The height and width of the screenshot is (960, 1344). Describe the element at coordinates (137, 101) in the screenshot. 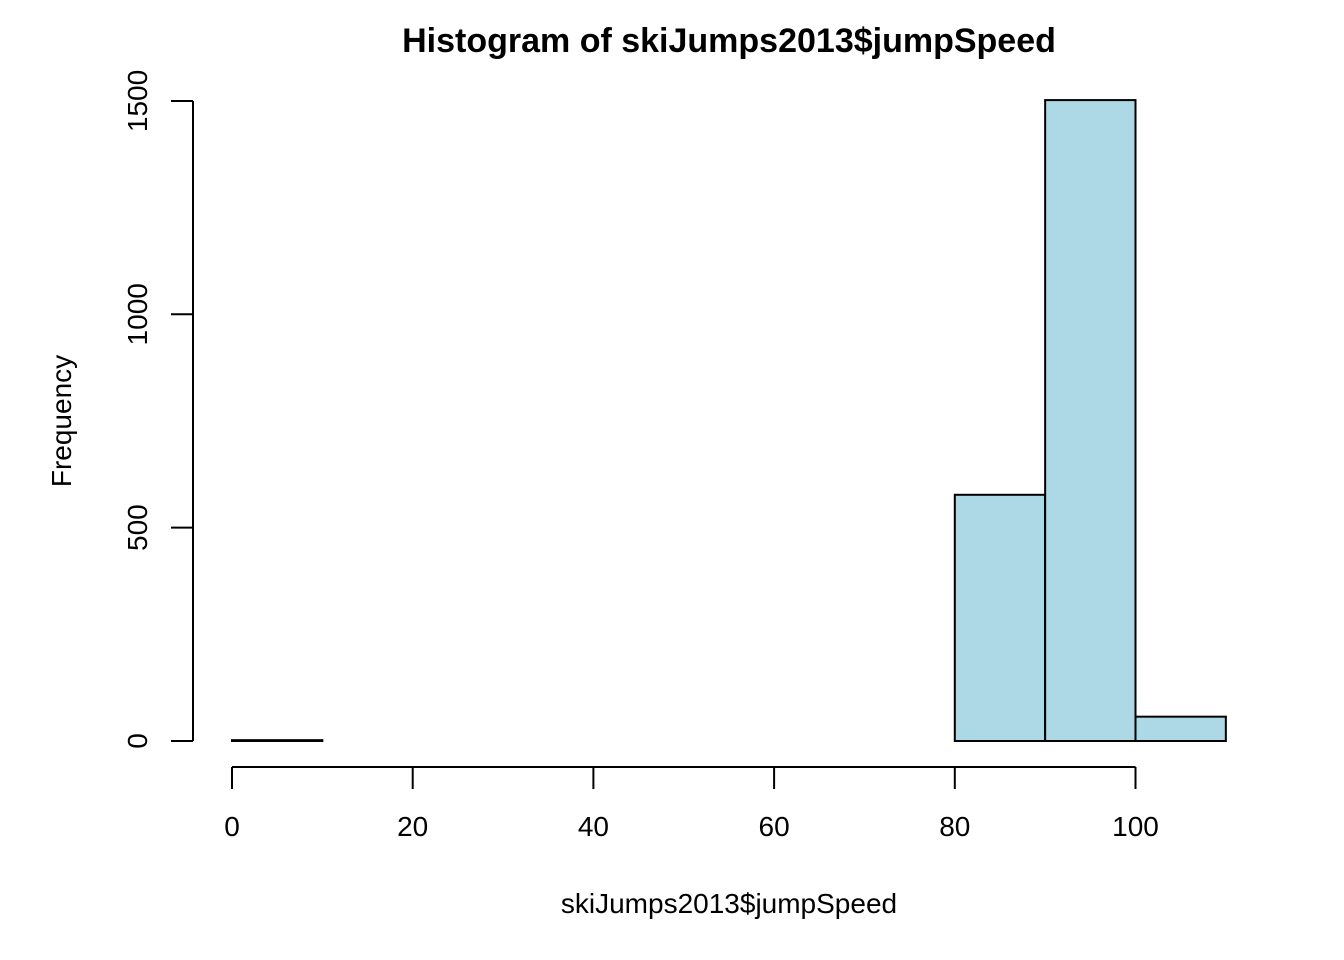

I see `y-tick-label-3: 1500` at that location.